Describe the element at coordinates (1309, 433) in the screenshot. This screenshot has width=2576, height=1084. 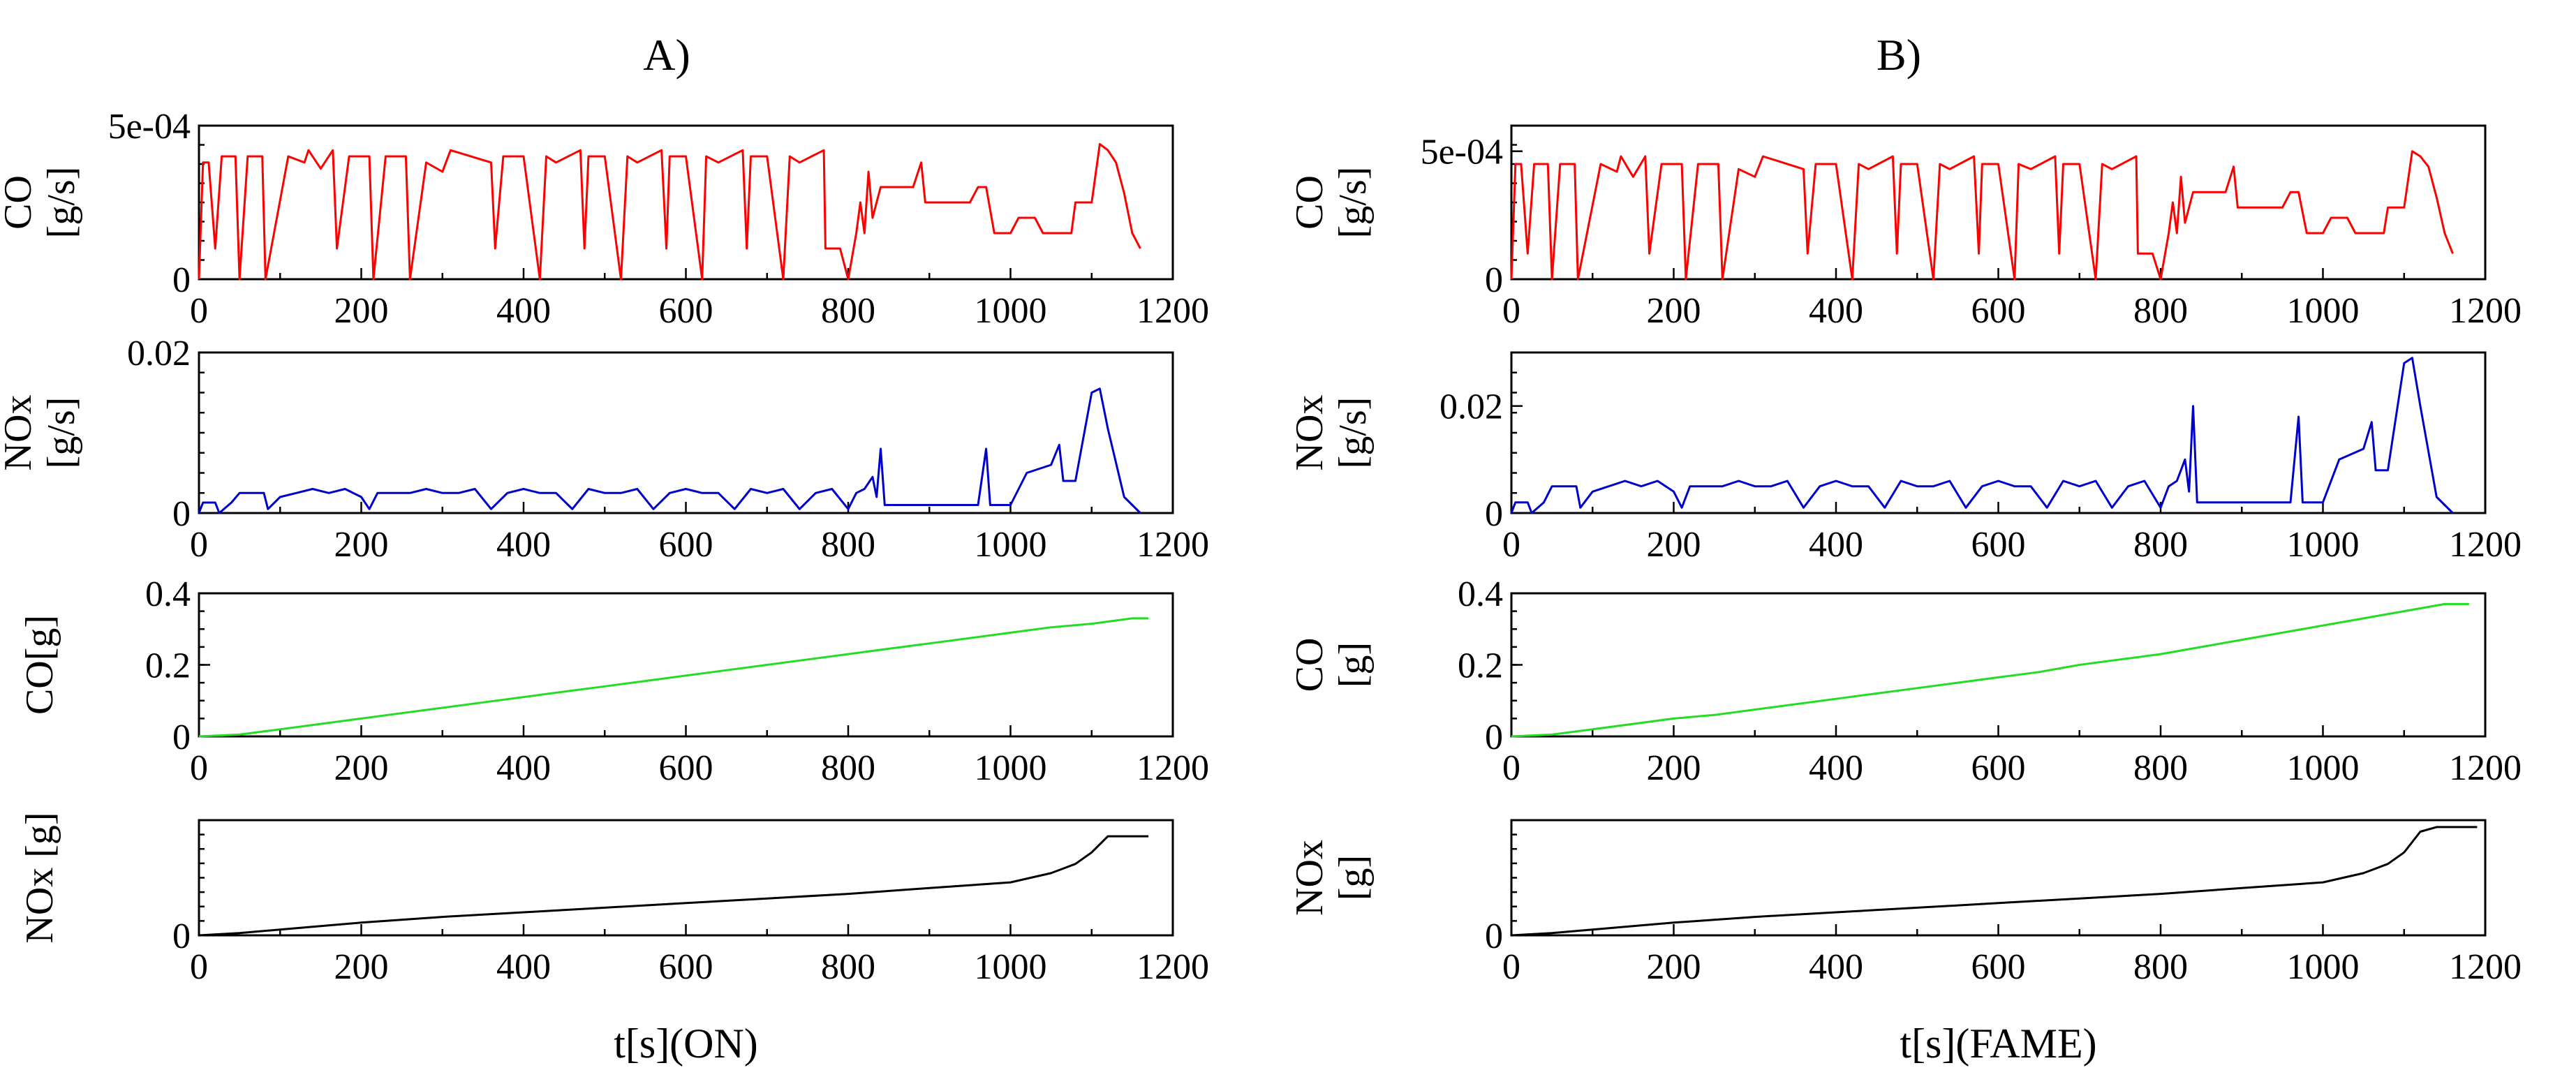
I see `y-axis-label: NOx` at that location.